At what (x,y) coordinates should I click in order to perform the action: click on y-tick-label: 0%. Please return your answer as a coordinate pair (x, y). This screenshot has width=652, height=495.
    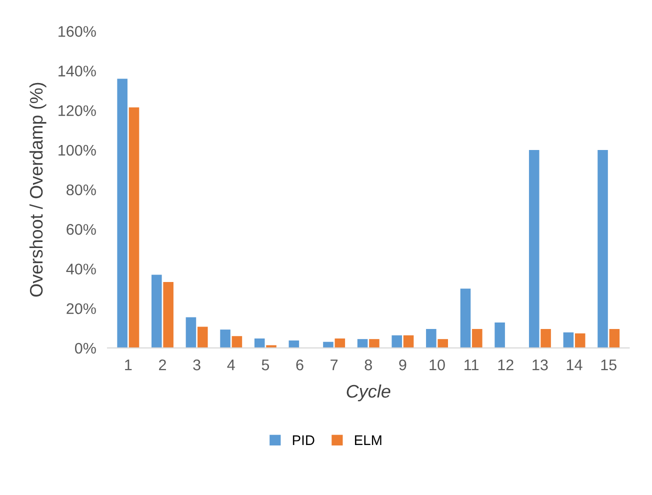
    Looking at the image, I should click on (85, 348).